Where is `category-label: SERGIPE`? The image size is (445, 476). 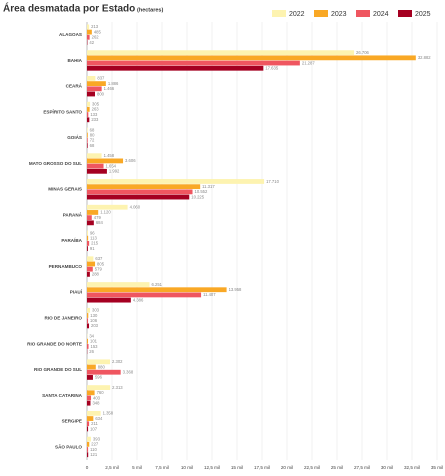
category-label: SERGIPE is located at coordinates (72, 421).